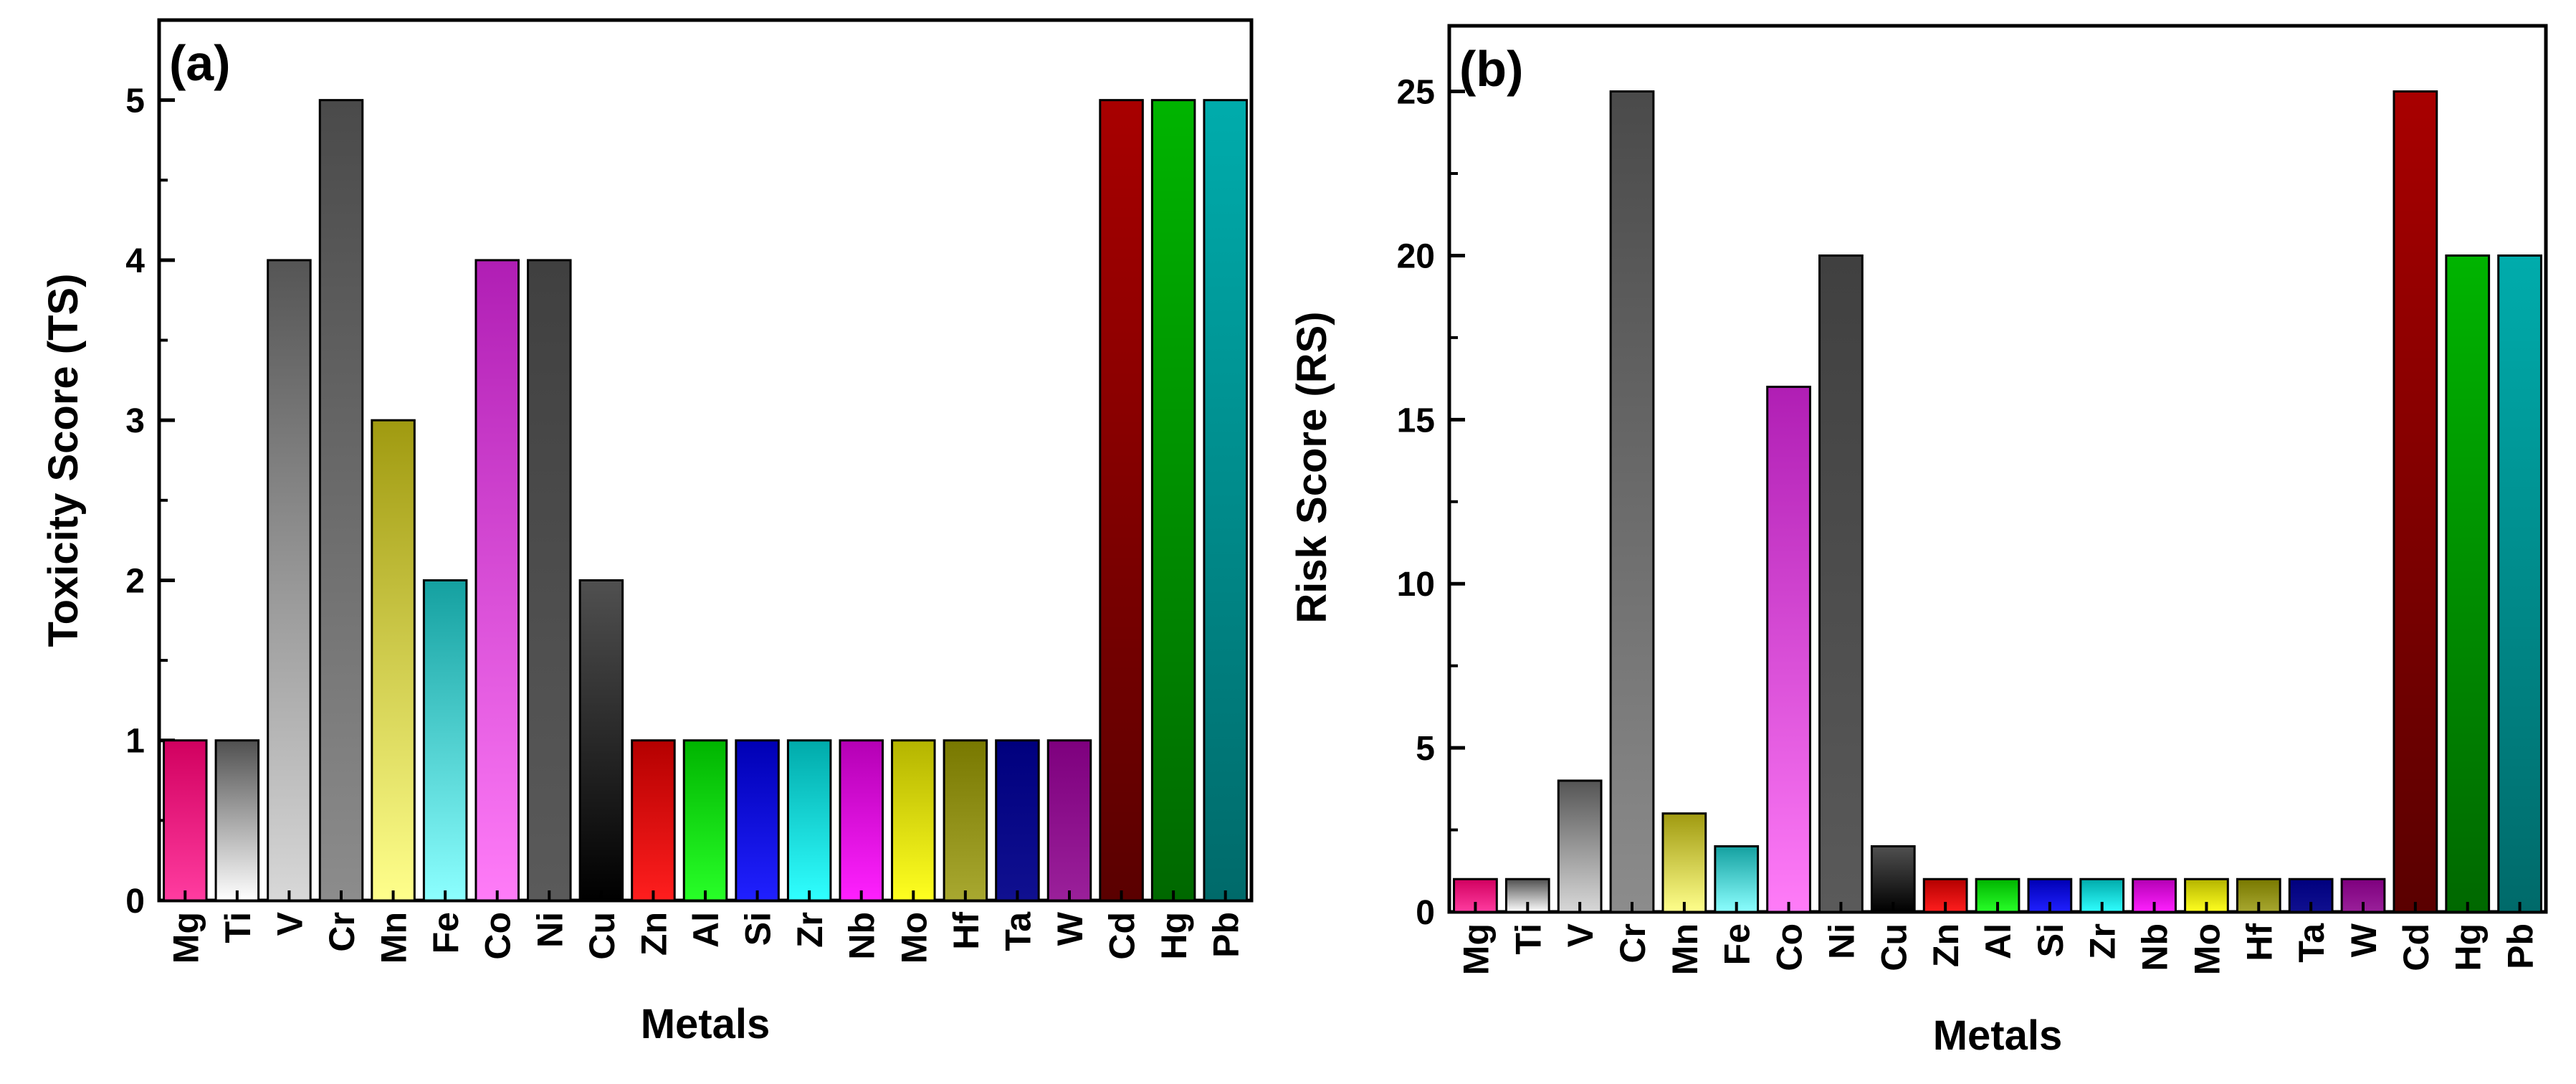 The image size is (2576, 1084). What do you see at coordinates (63, 460) in the screenshot?
I see `panel-a-y-axis-title: Toxicity Score (TS)` at bounding box center [63, 460].